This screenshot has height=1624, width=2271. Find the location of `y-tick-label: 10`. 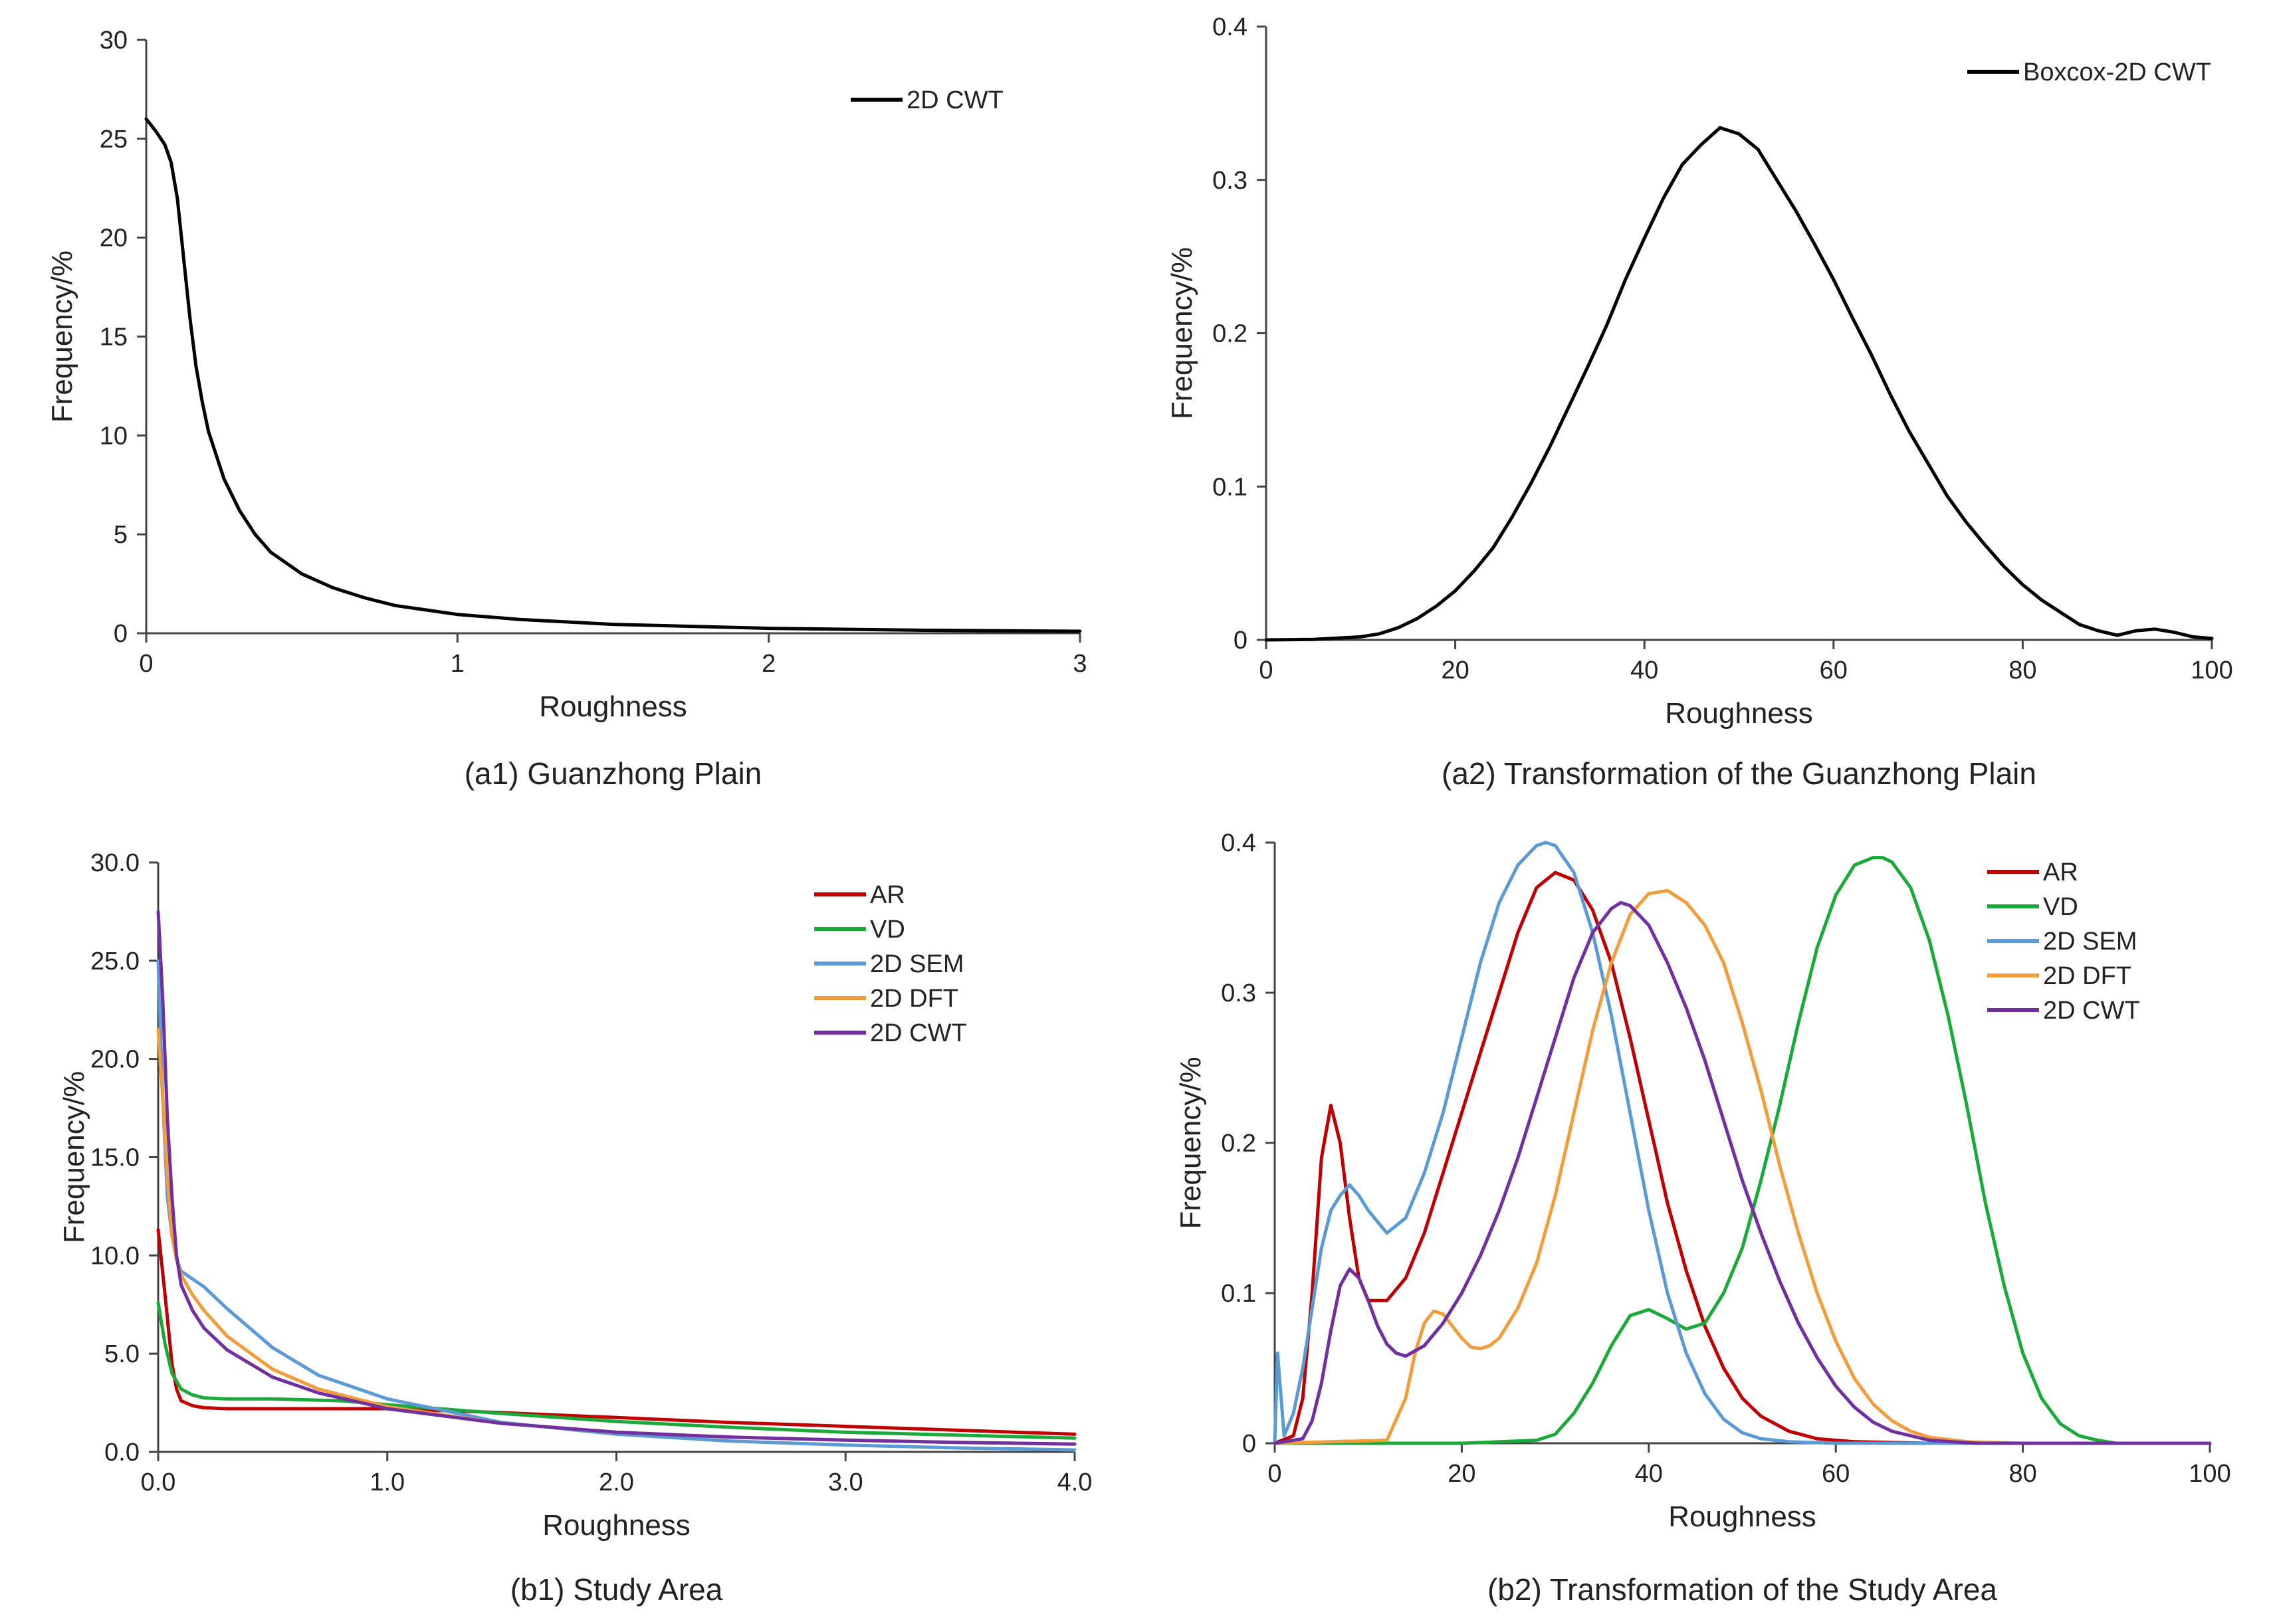

y-tick-label: 10 is located at coordinates (114, 436).